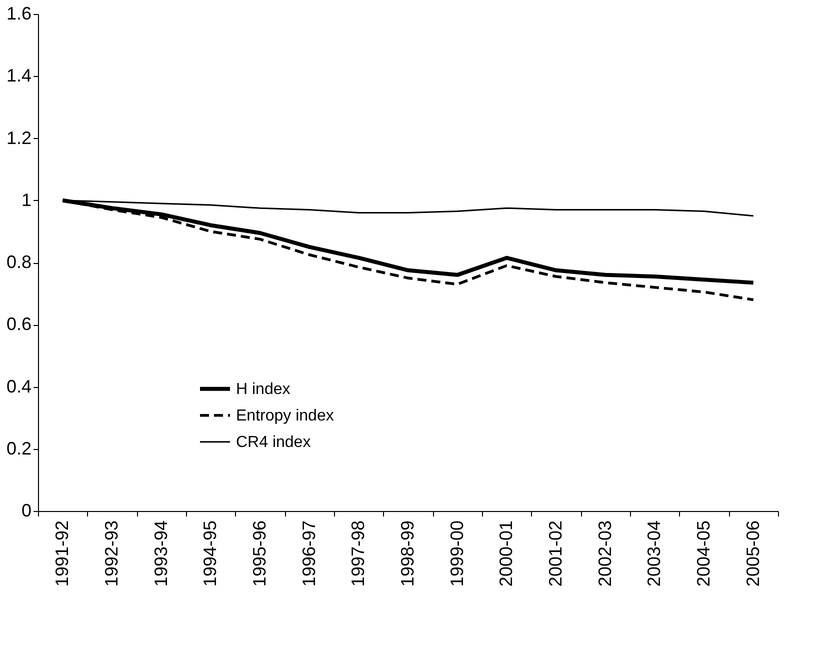  What do you see at coordinates (285, 415) in the screenshot?
I see `legend-label: Entropy index` at bounding box center [285, 415].